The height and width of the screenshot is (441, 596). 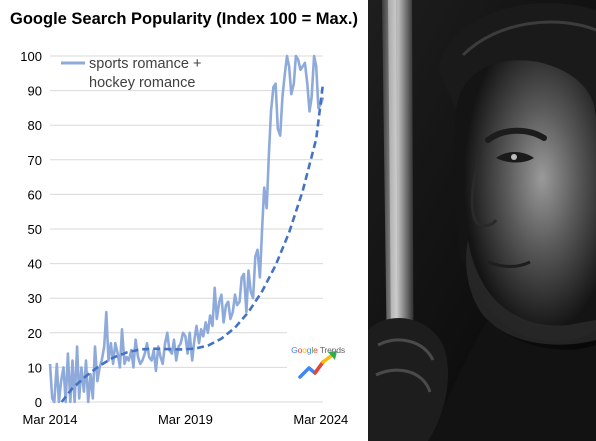 What do you see at coordinates (320, 419) in the screenshot?
I see `x-tick-label: Mar 2024` at bounding box center [320, 419].